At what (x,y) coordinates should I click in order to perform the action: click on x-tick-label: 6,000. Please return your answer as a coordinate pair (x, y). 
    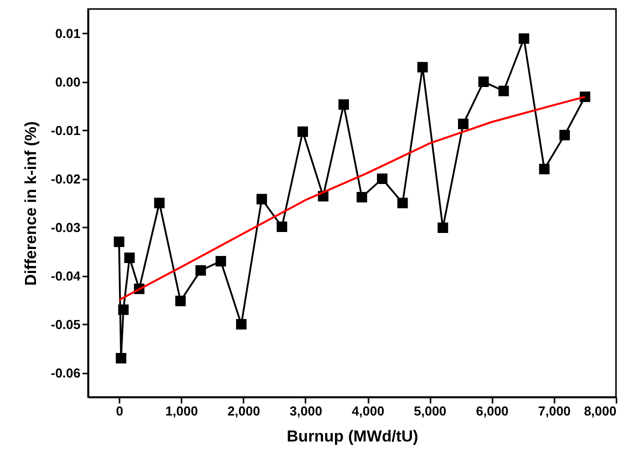
    Looking at the image, I should click on (492, 411).